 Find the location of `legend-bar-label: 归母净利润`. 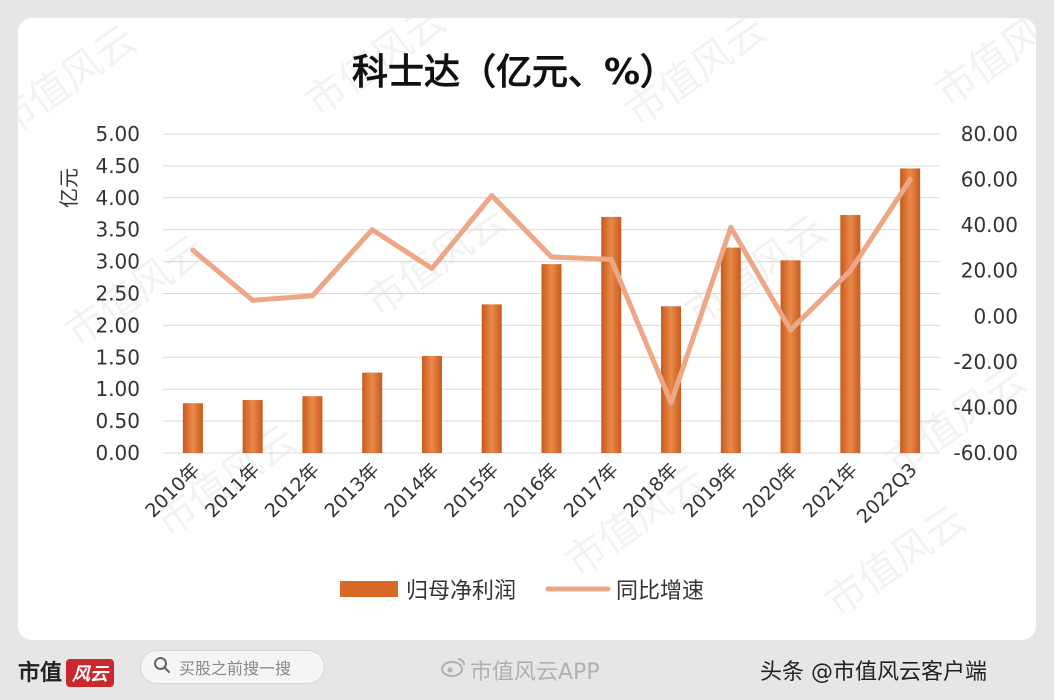

legend-bar-label: 归母净利润 is located at coordinates (461, 591).